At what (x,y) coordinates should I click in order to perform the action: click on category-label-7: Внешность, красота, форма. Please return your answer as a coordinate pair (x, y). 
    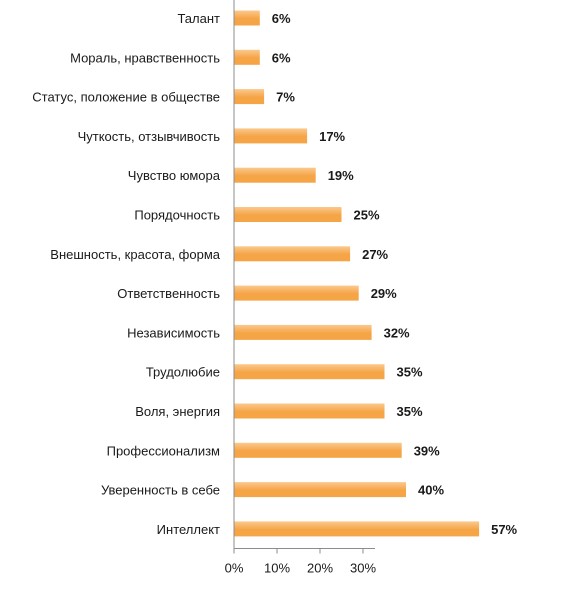
    Looking at the image, I should click on (135, 254).